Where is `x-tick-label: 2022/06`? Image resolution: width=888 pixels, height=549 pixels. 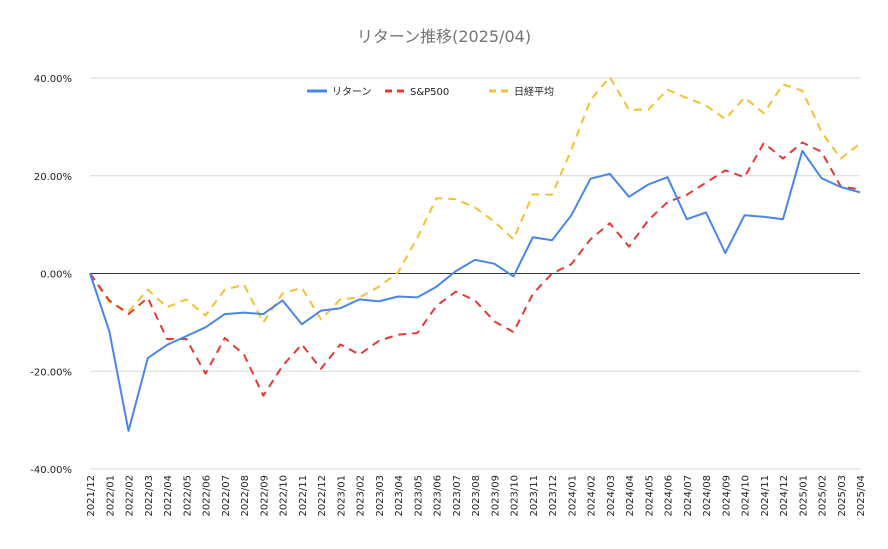 x-tick-label: 2022/06 is located at coordinates (207, 496).